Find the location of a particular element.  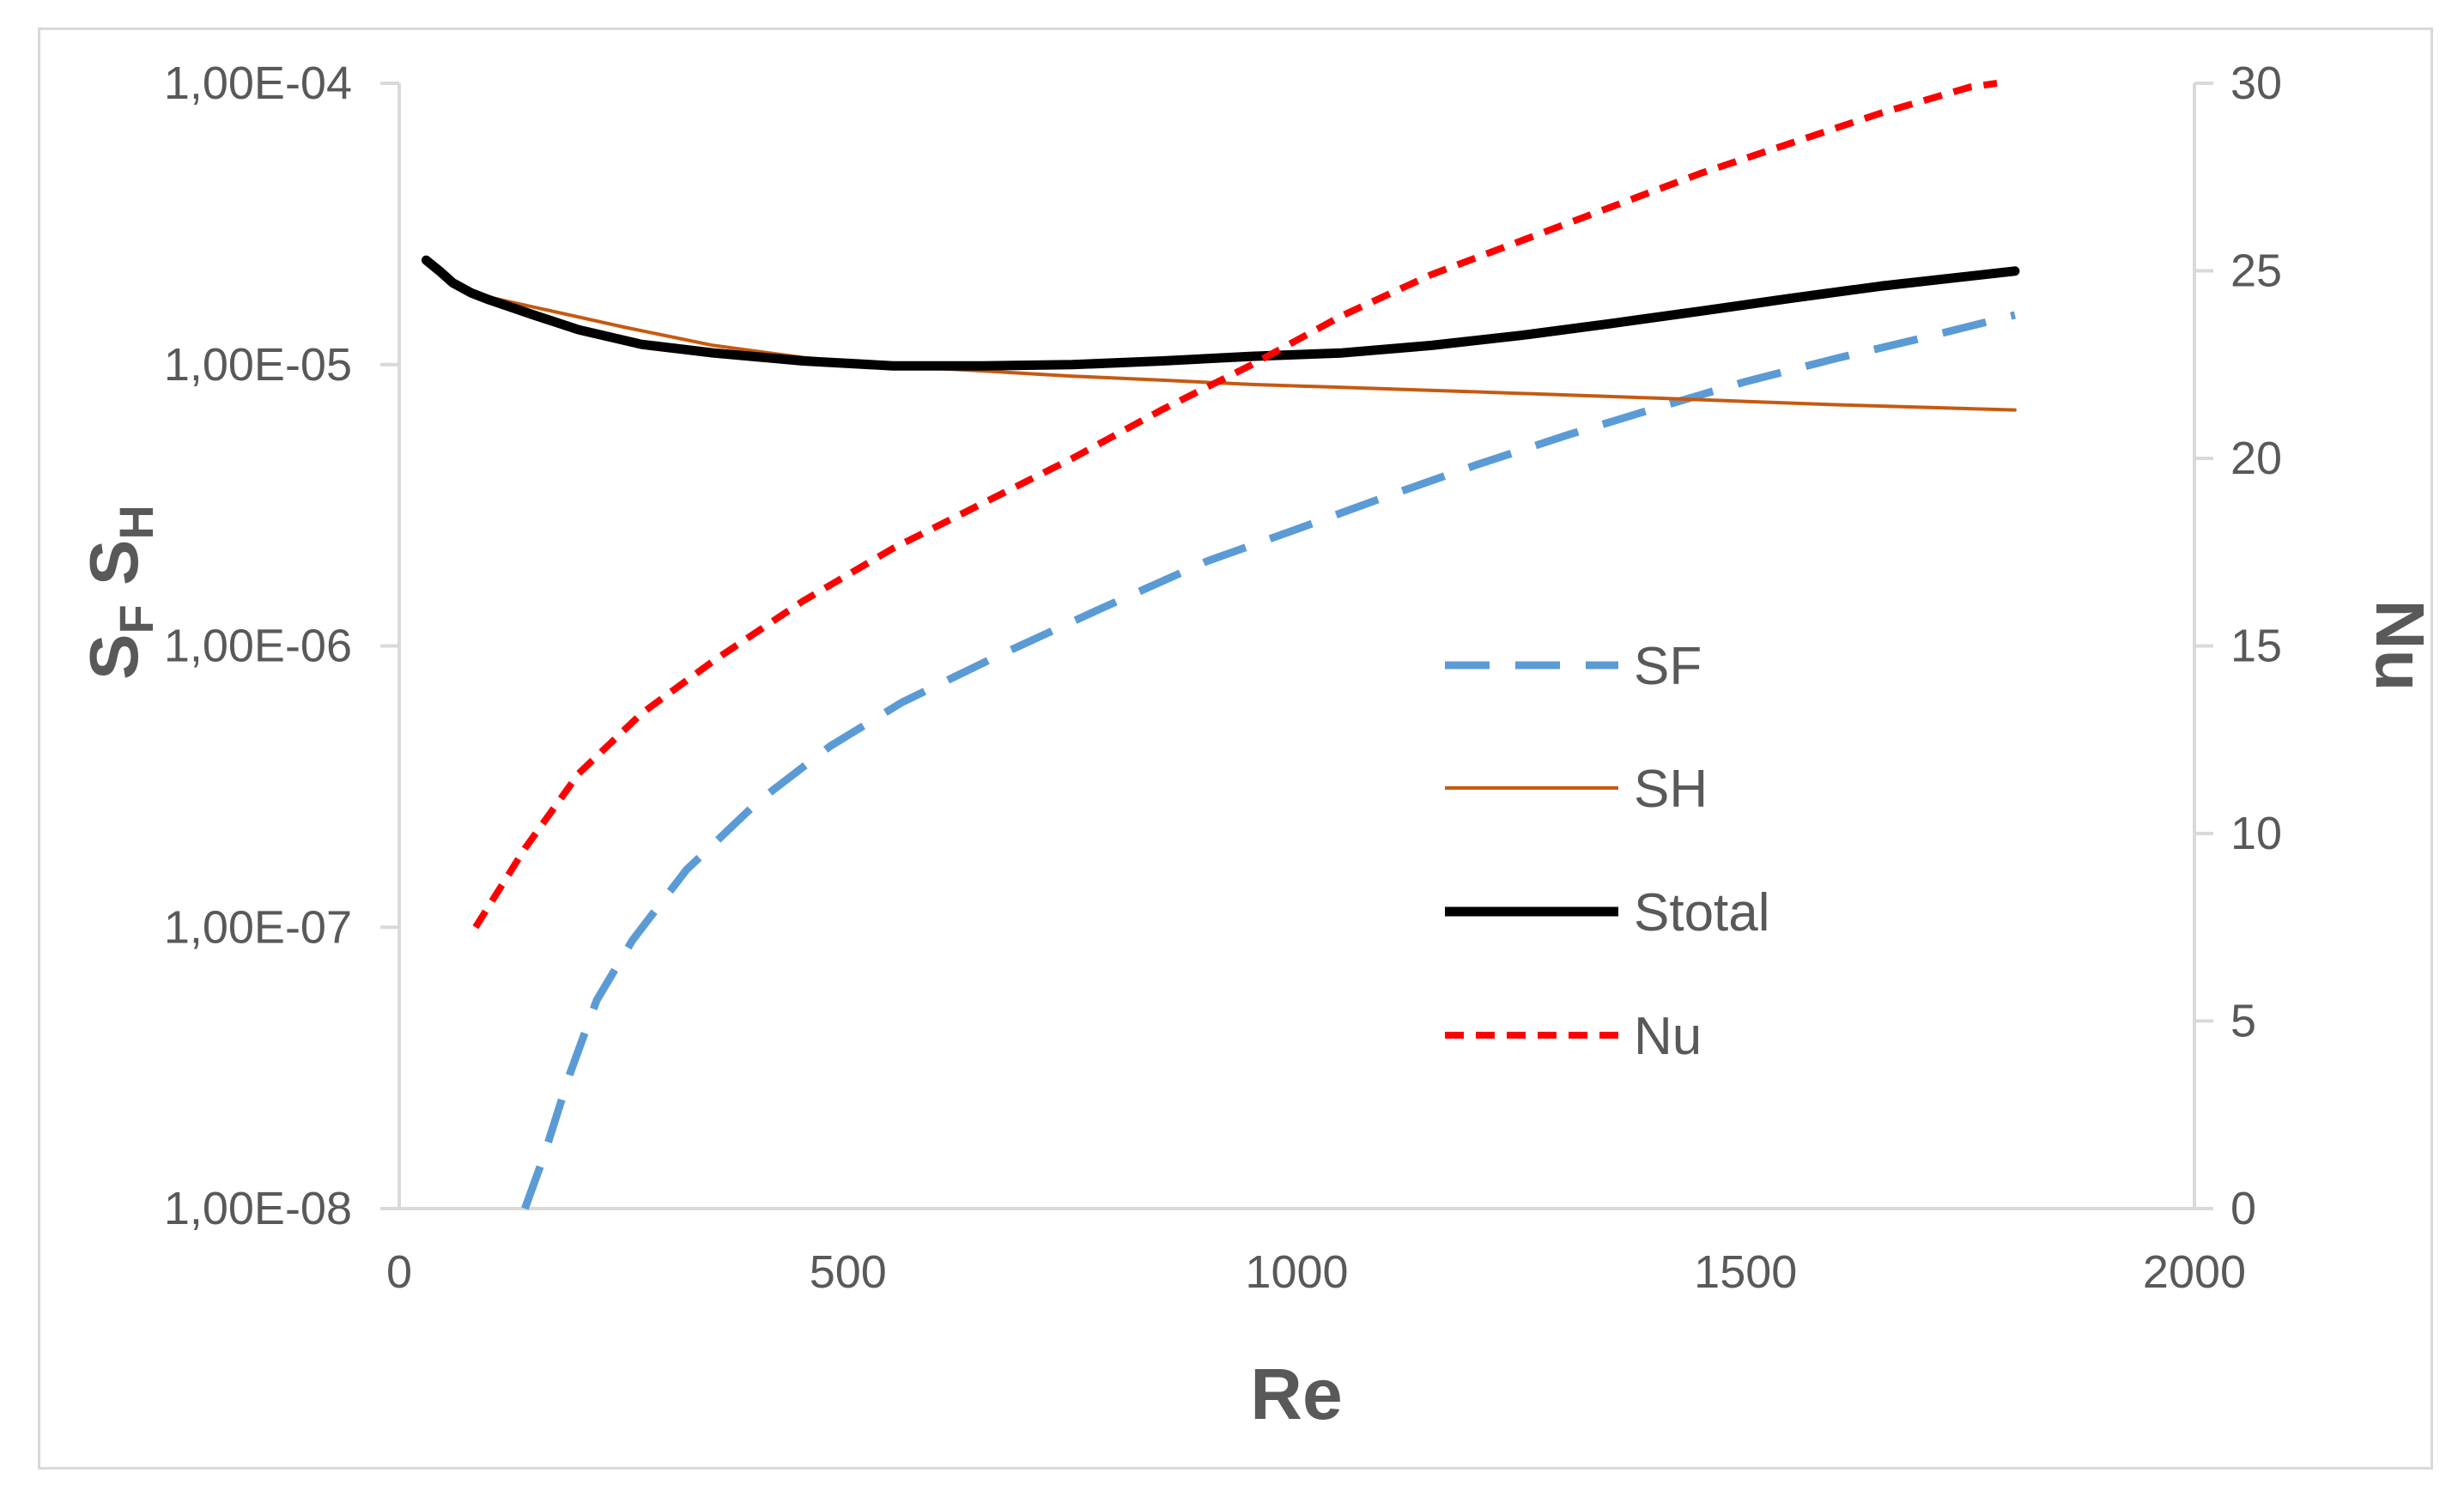

y-tick-label: 1,00E-07 is located at coordinates (258, 927).